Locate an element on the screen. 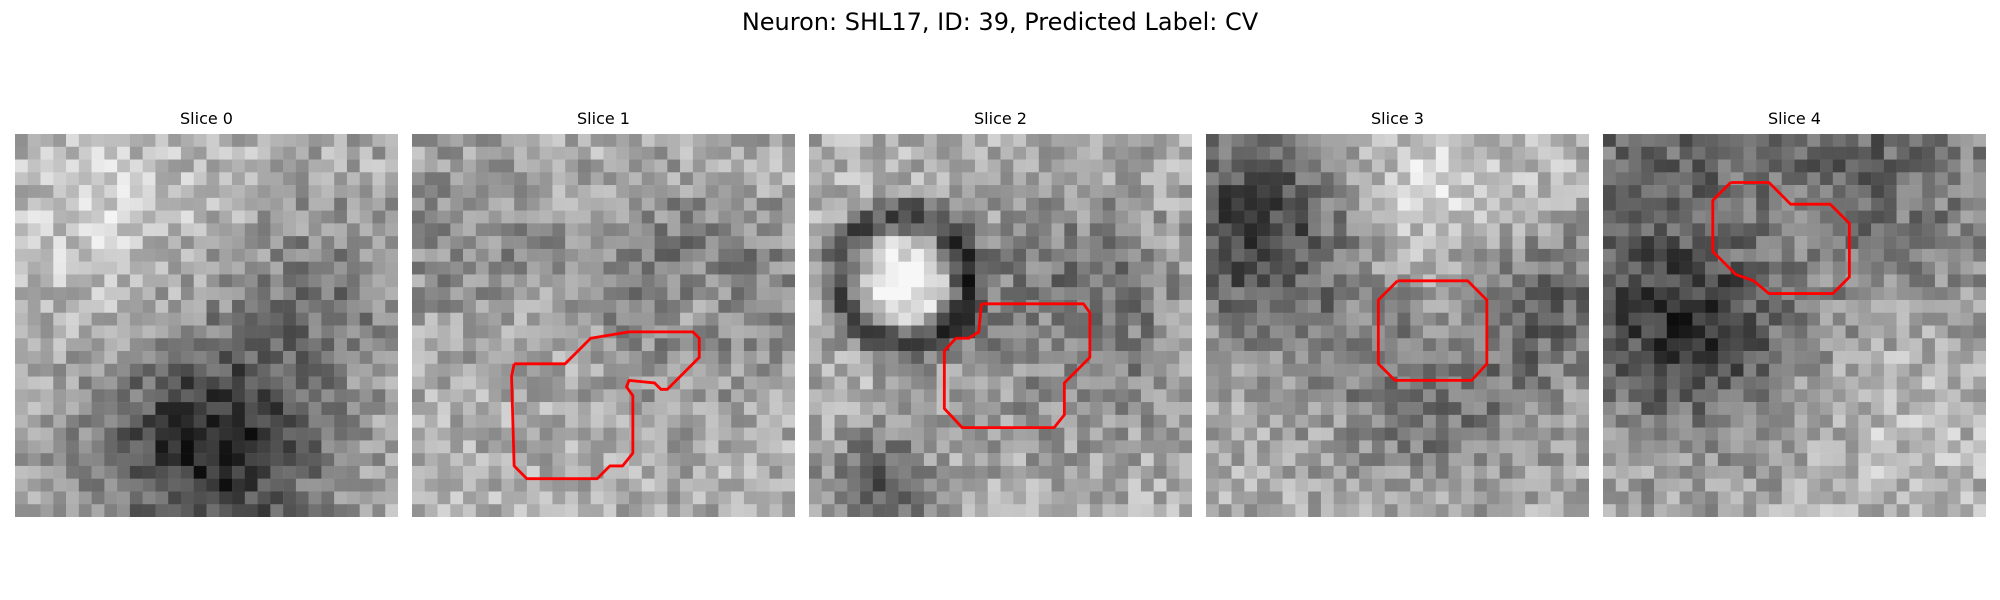 The image size is (2000, 600). slice-title-3: Slice 3 is located at coordinates (1397, 118).